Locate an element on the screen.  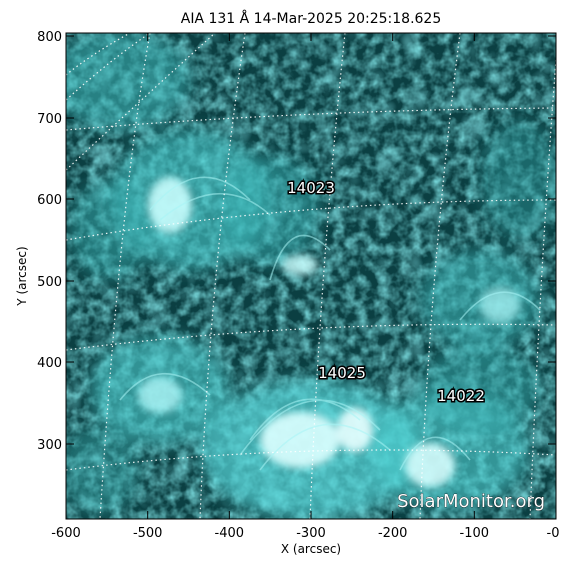
x-axis-title: X (arcsec) is located at coordinates (311, 549).